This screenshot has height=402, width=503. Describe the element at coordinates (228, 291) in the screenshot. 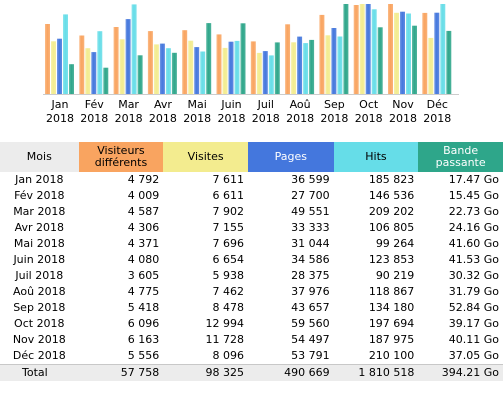

I see `cell-visits: 7 462` at that location.